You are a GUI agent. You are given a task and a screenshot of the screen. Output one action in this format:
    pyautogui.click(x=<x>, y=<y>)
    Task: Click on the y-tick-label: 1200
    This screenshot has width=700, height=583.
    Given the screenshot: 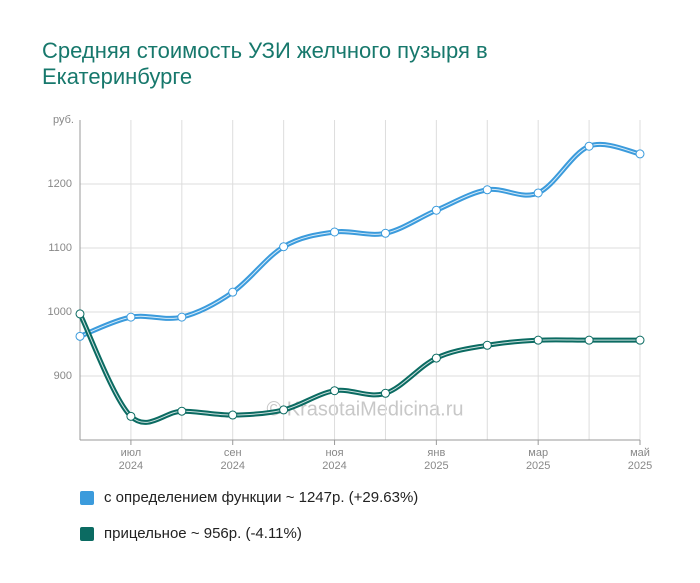 What is the action you would take?
    pyautogui.click(x=60, y=184)
    